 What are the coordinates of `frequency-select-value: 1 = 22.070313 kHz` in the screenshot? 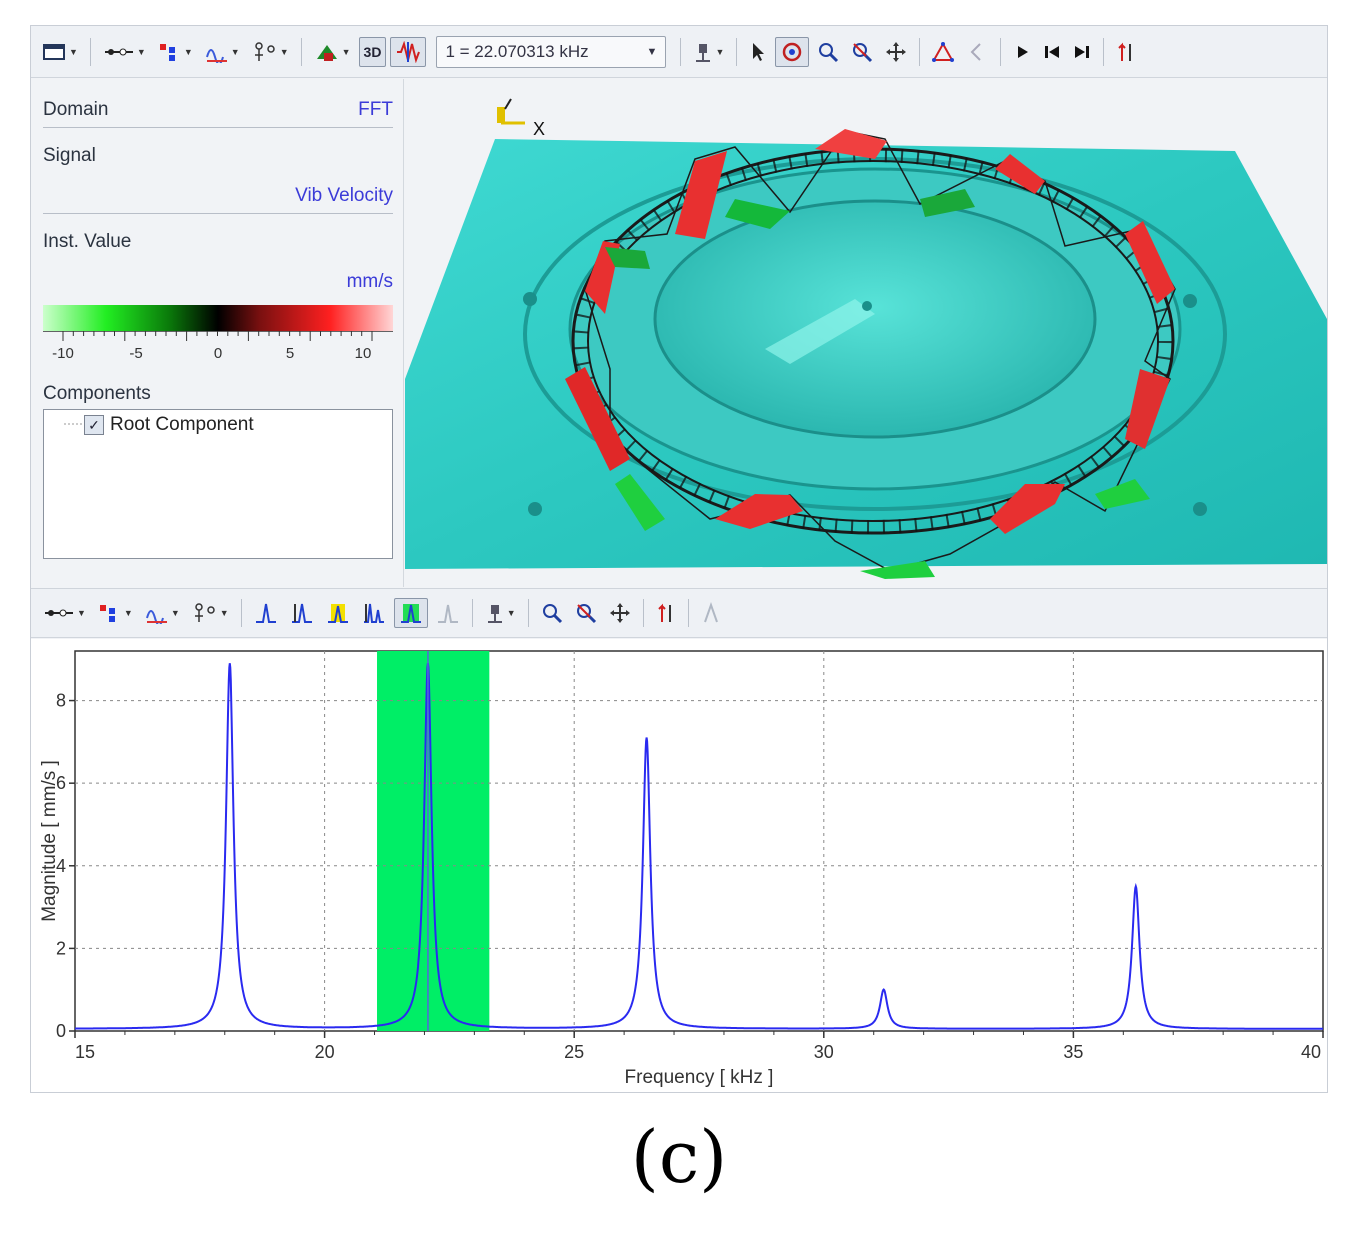 It's located at (517, 51).